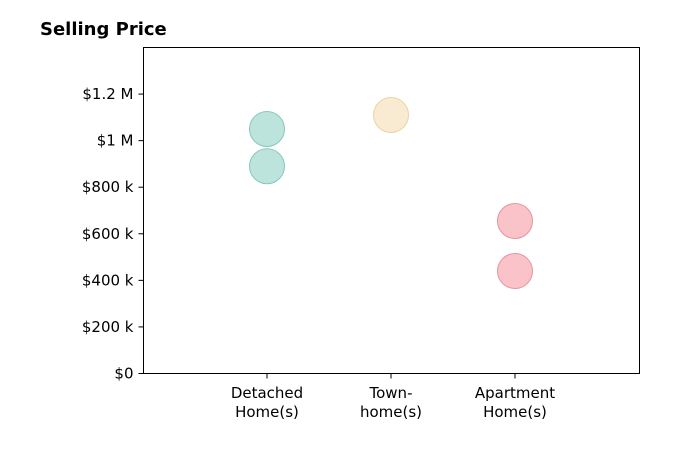 The image size is (679, 462). I want to click on y-tick-label: $0, so click(123, 374).